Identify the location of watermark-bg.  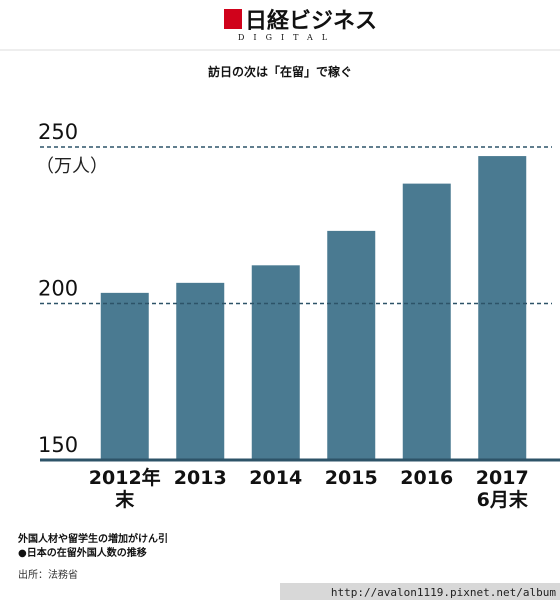
(420, 591).